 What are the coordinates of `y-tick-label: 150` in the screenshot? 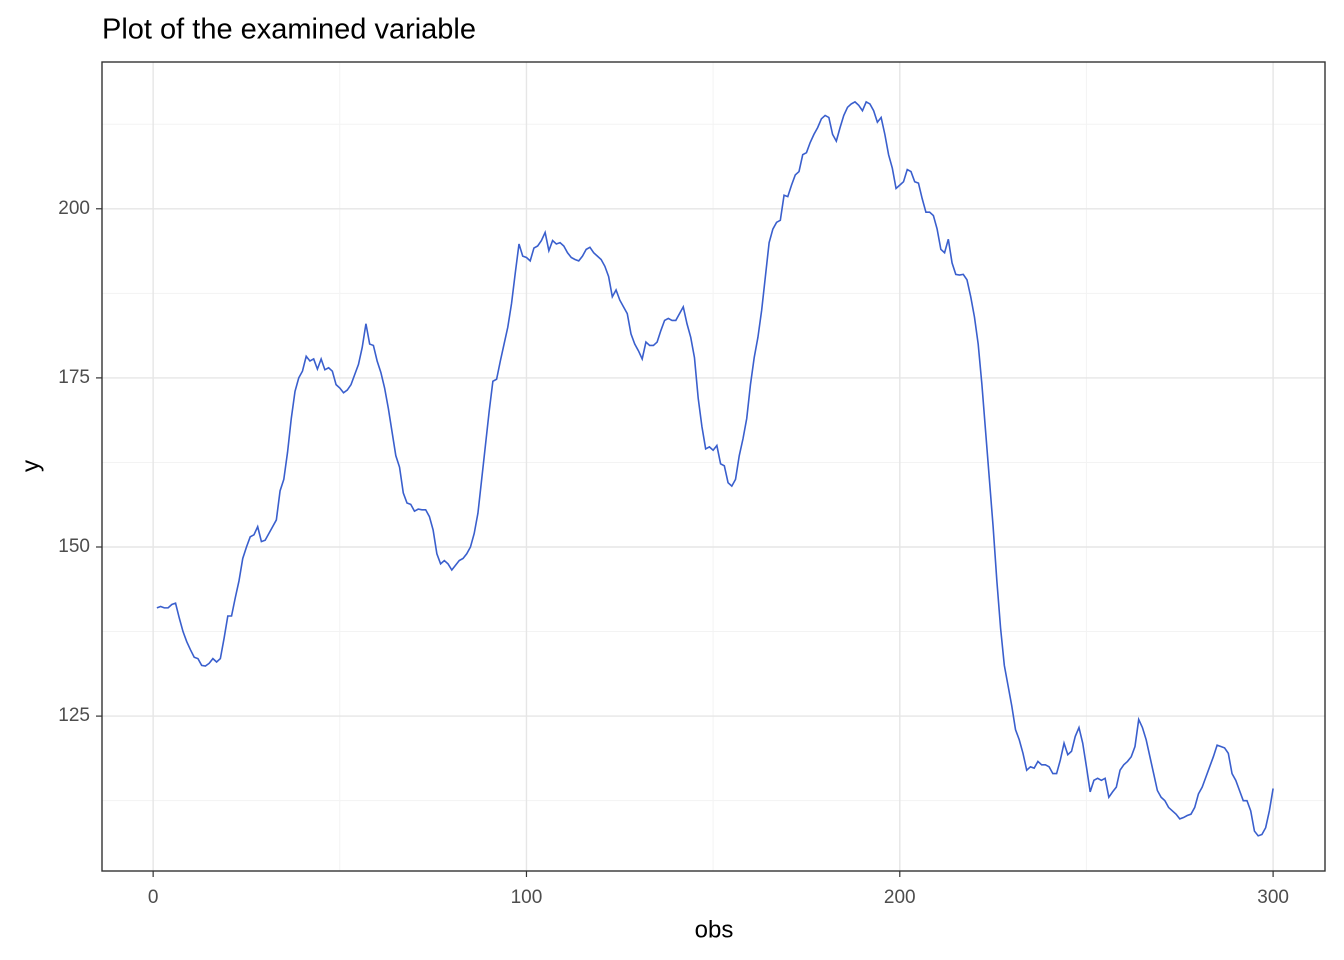 It's located at (74, 546).